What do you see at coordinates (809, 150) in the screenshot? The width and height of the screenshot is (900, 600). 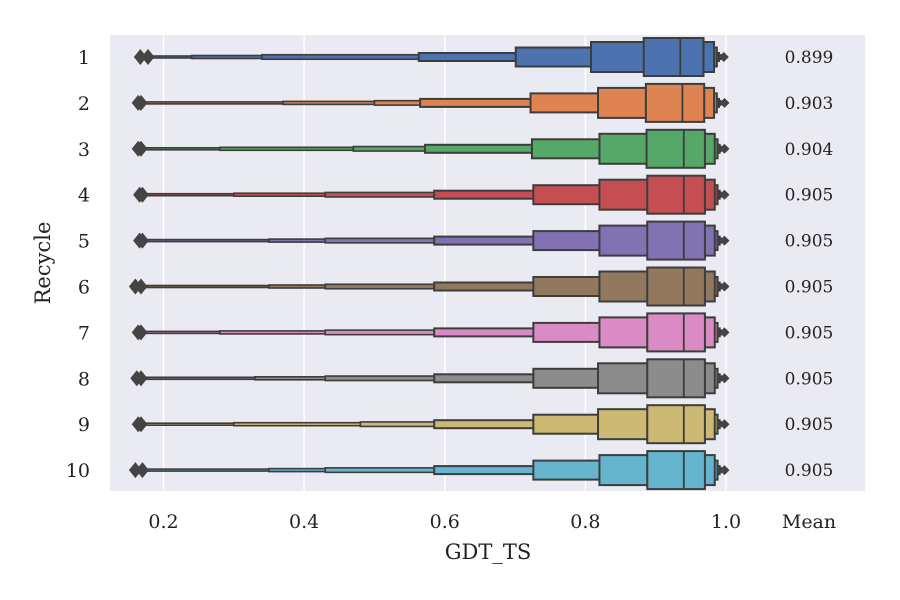 I see `mean-value-label: 0.904` at bounding box center [809, 150].